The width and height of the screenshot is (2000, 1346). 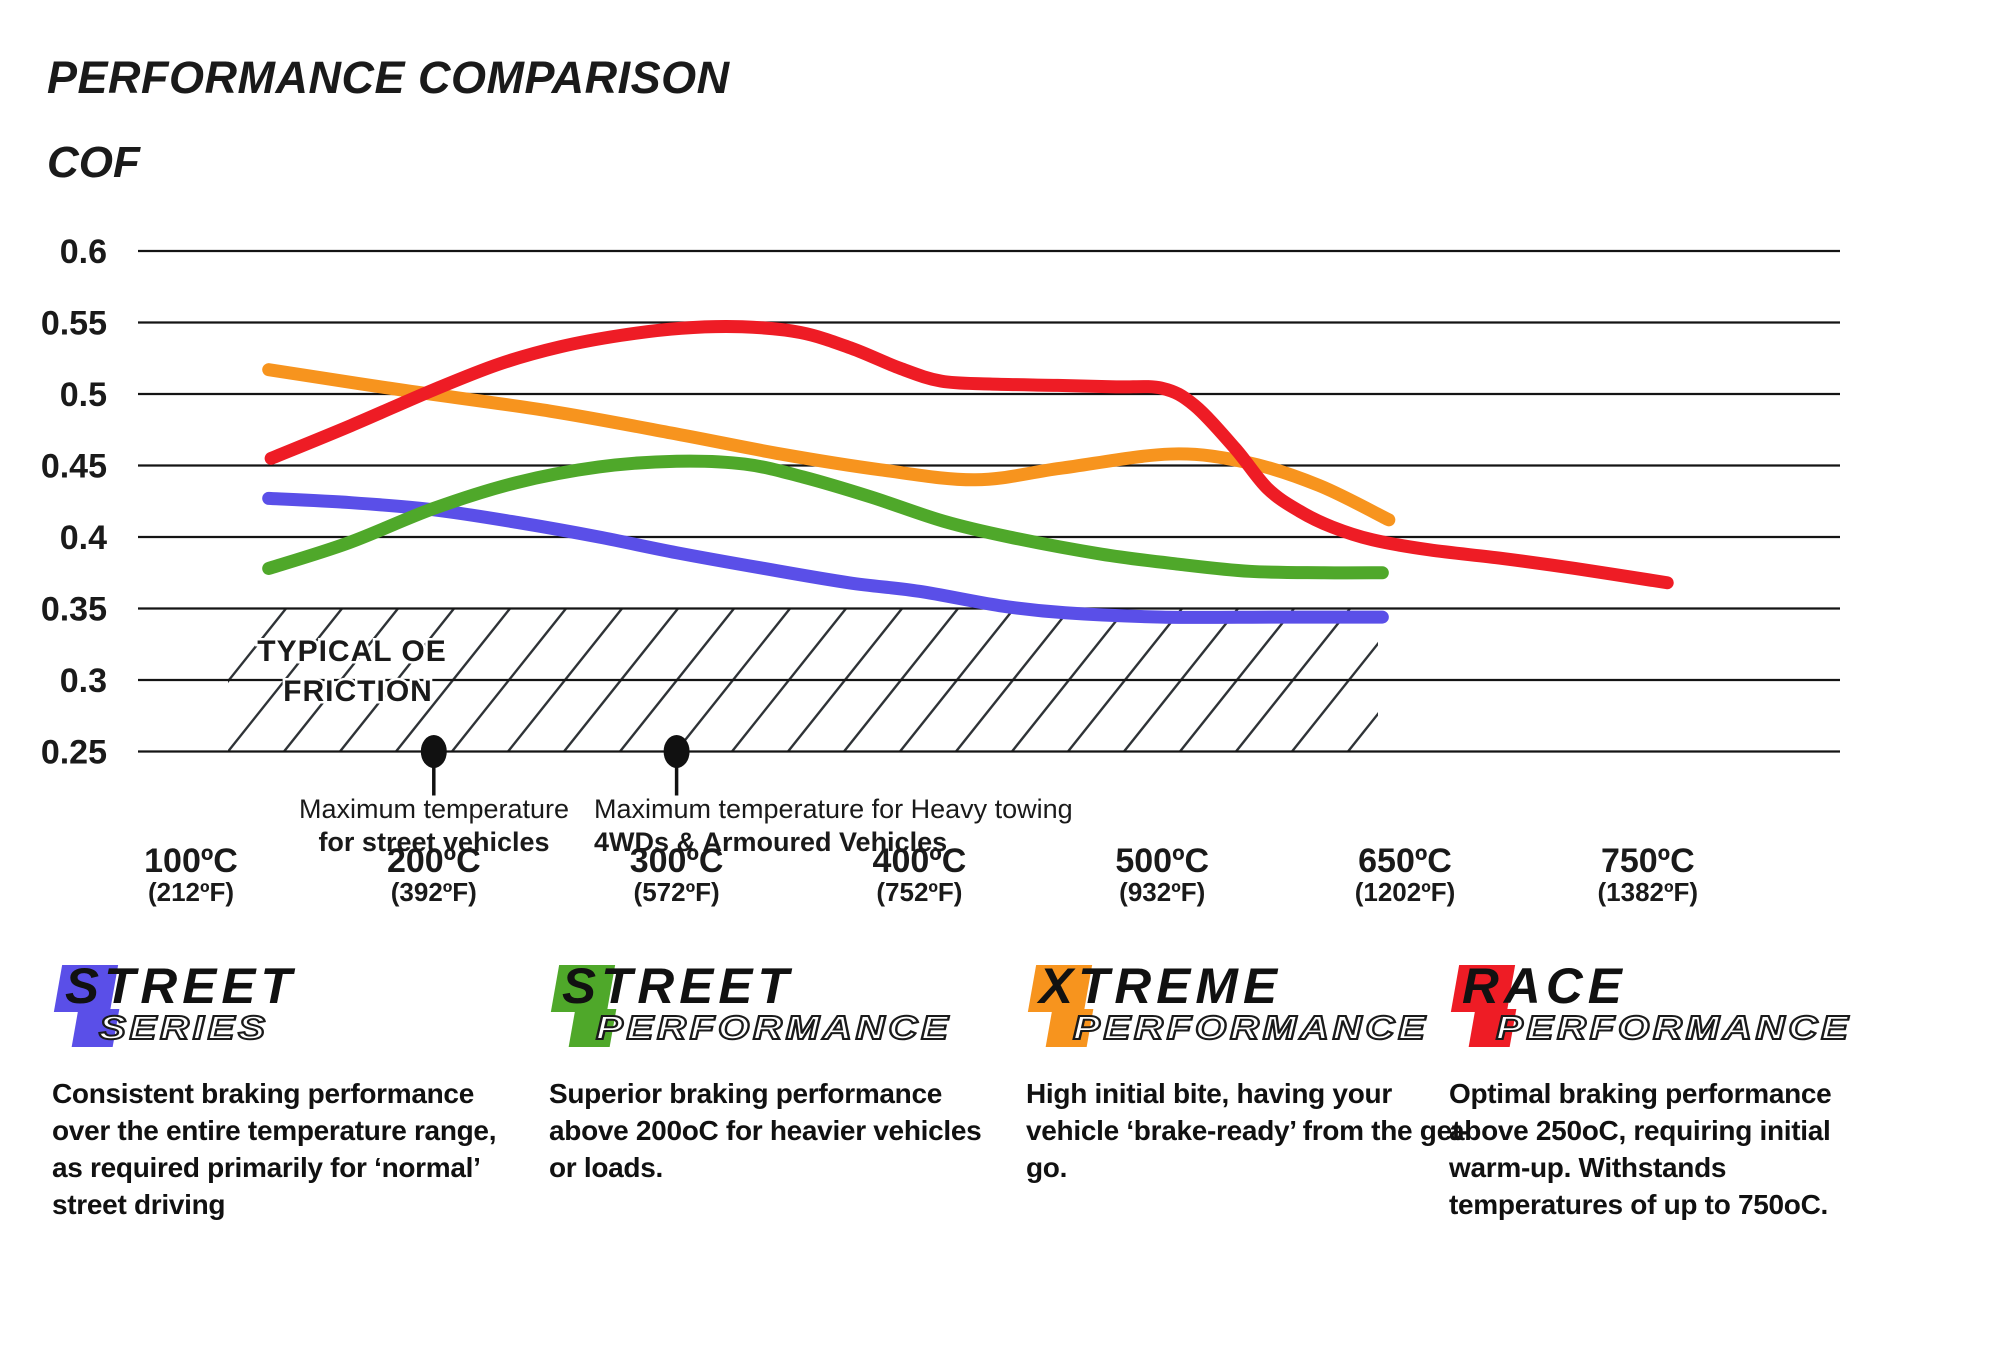 What do you see at coordinates (1544, 986) in the screenshot?
I see `legend-word1: RACE` at bounding box center [1544, 986].